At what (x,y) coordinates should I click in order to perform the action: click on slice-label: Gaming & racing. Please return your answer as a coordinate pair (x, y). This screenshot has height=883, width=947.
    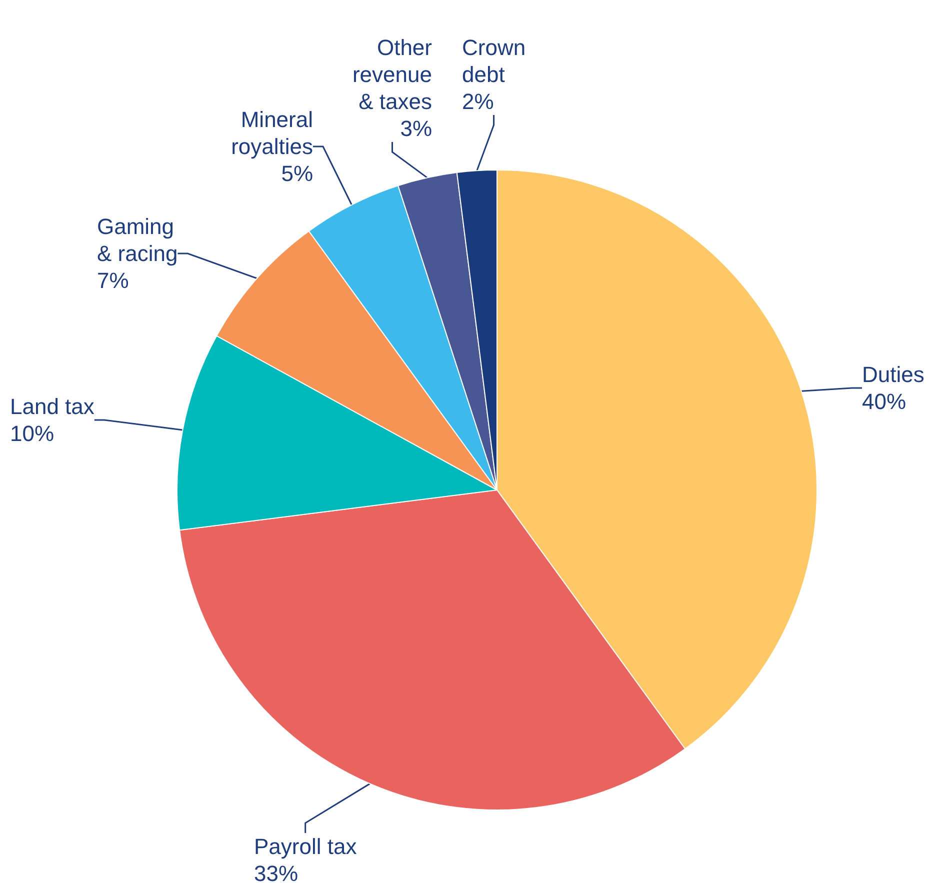
    Looking at the image, I should click on (137, 240).